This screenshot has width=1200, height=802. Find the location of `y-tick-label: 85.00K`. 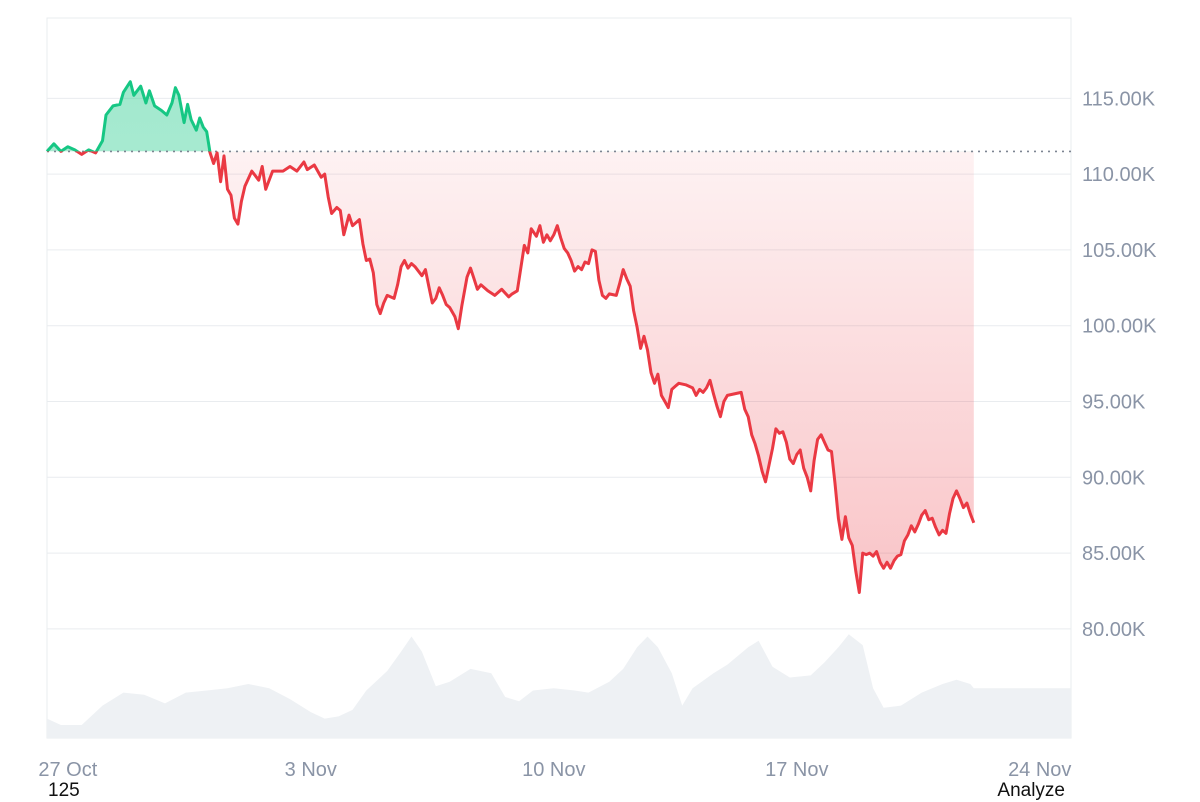

y-tick-label: 85.00K is located at coordinates (1114, 554).